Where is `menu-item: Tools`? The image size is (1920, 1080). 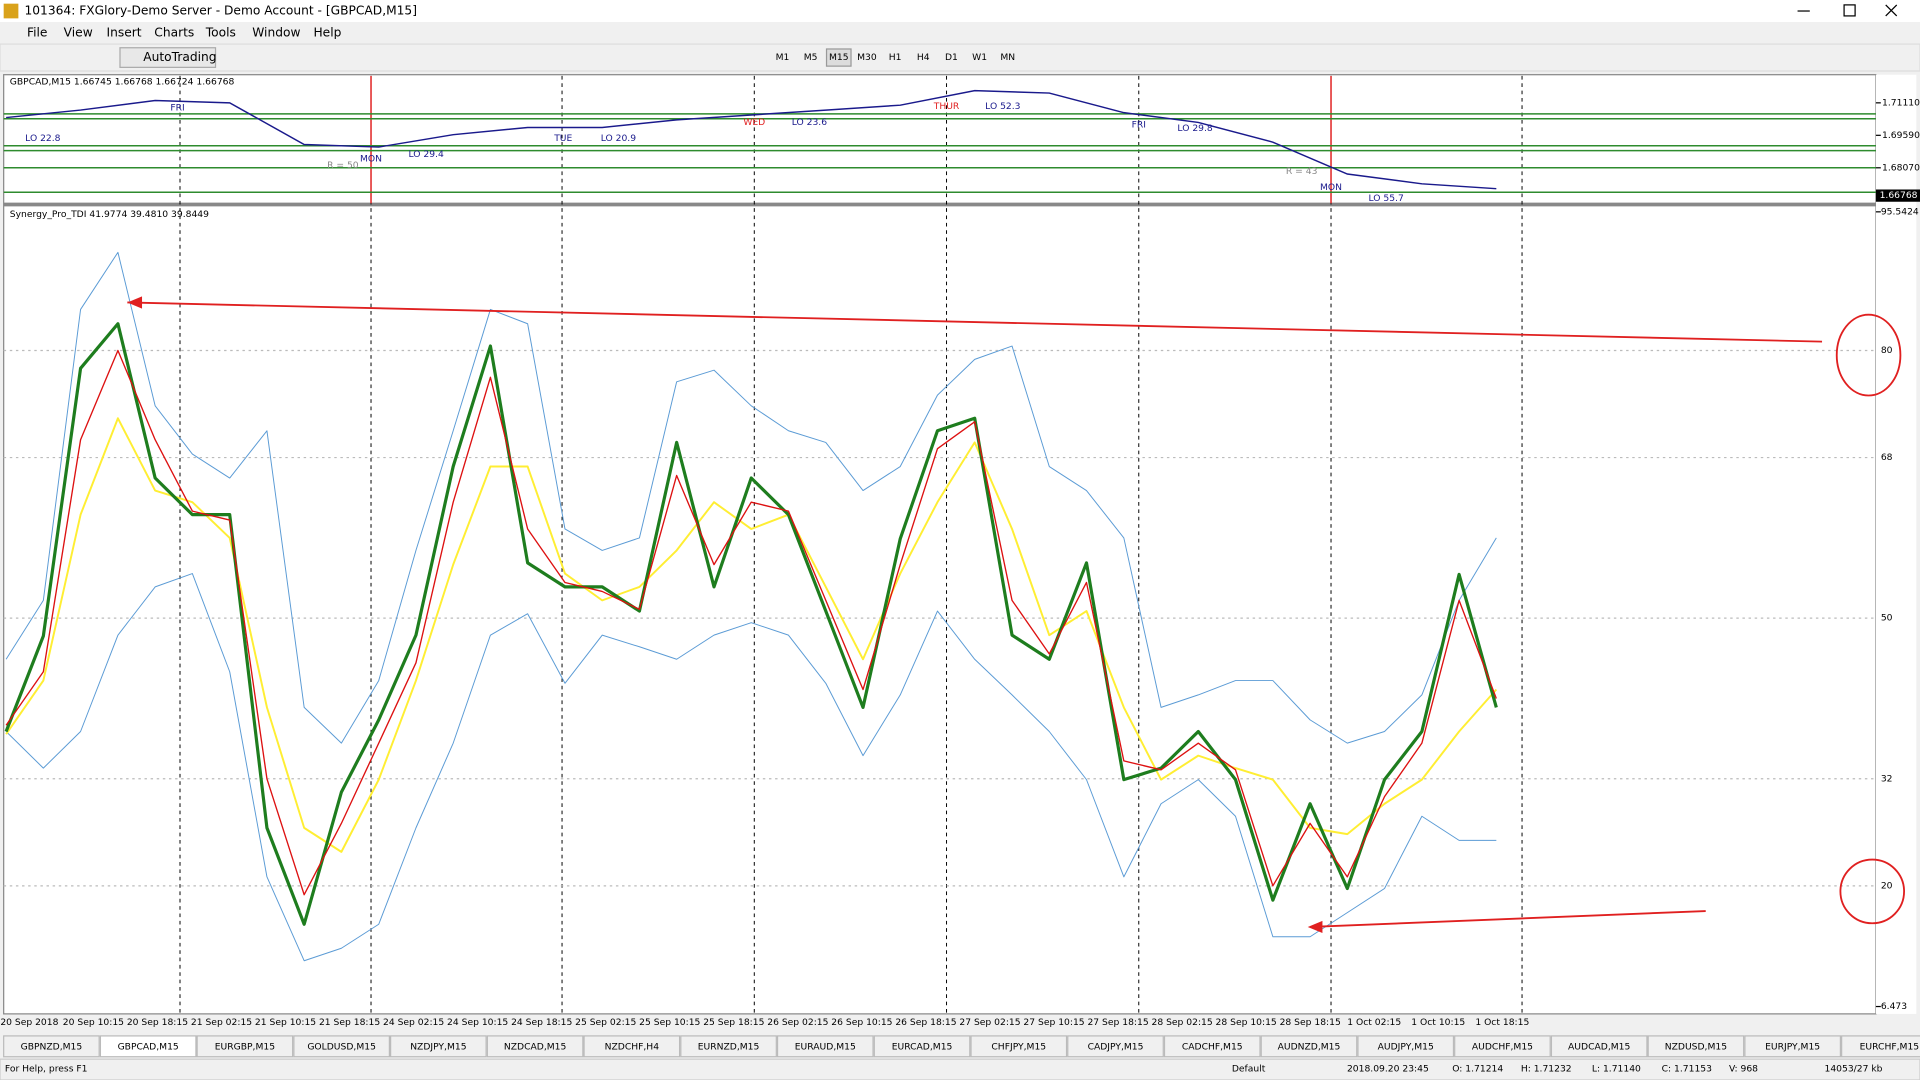 menu-item: Tools is located at coordinates (220, 33).